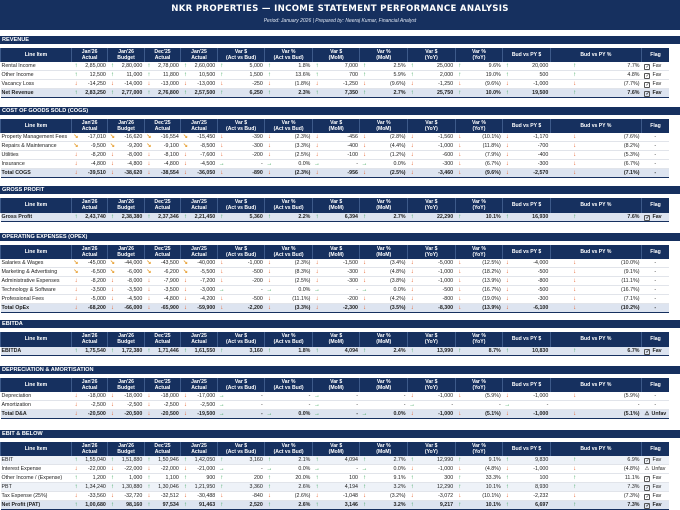 The image size is (680, 510). I want to click on bud-vs-py: -700, so click(531, 146).